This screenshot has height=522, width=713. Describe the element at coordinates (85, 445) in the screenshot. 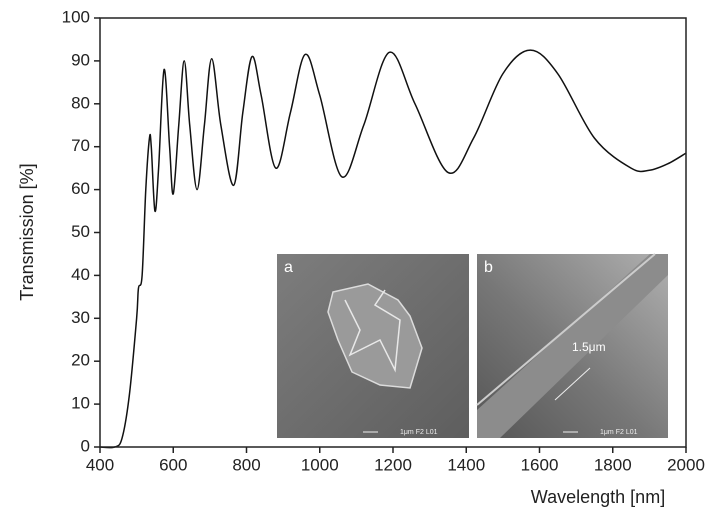

I see `y-tick-label: 0` at that location.